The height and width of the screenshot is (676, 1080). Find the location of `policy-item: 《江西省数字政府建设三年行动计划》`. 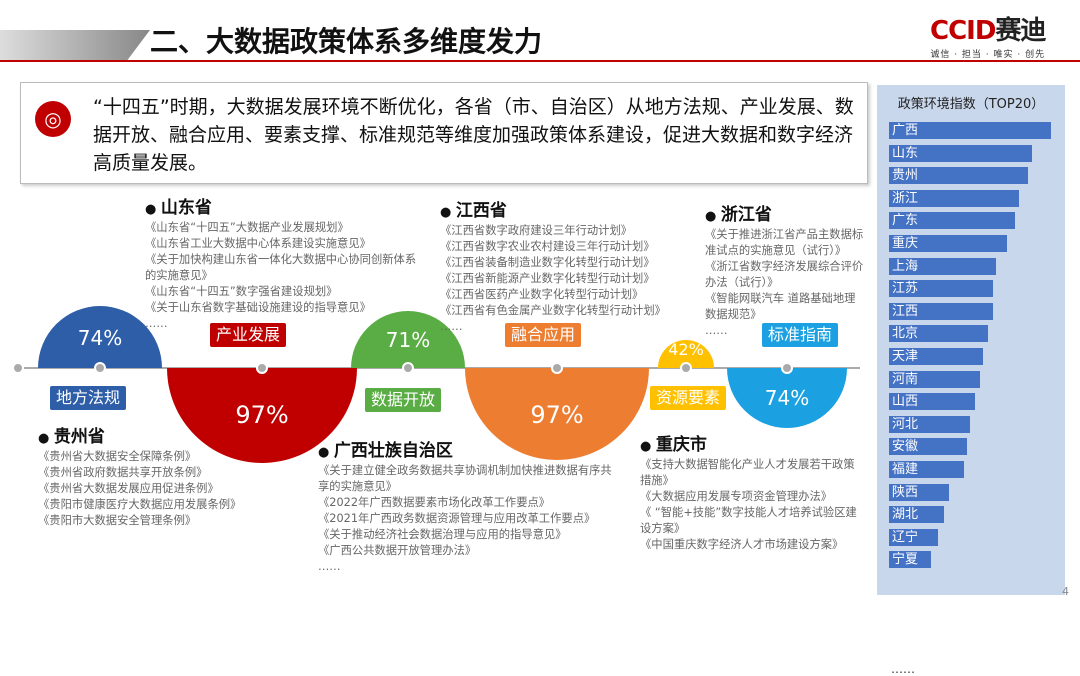

policy-item: 《江西省数字政府建设三年行动计划》 is located at coordinates (536, 230).